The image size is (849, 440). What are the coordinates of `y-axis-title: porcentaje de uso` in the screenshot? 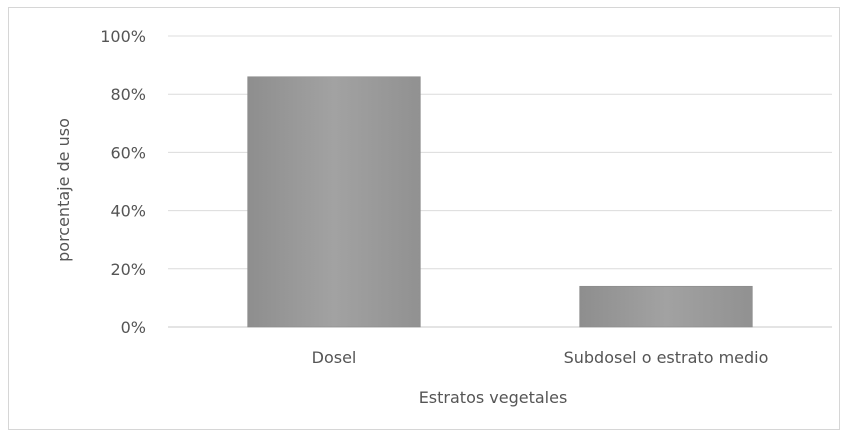 It's located at (63, 190).